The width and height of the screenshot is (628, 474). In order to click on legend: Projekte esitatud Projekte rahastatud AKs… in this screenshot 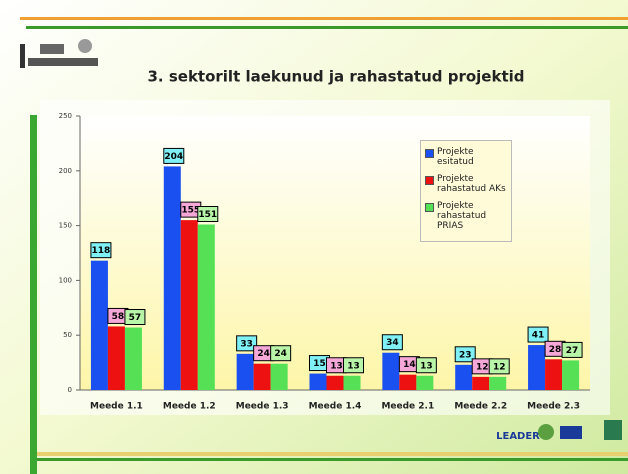, I will do `click(466, 191)`.